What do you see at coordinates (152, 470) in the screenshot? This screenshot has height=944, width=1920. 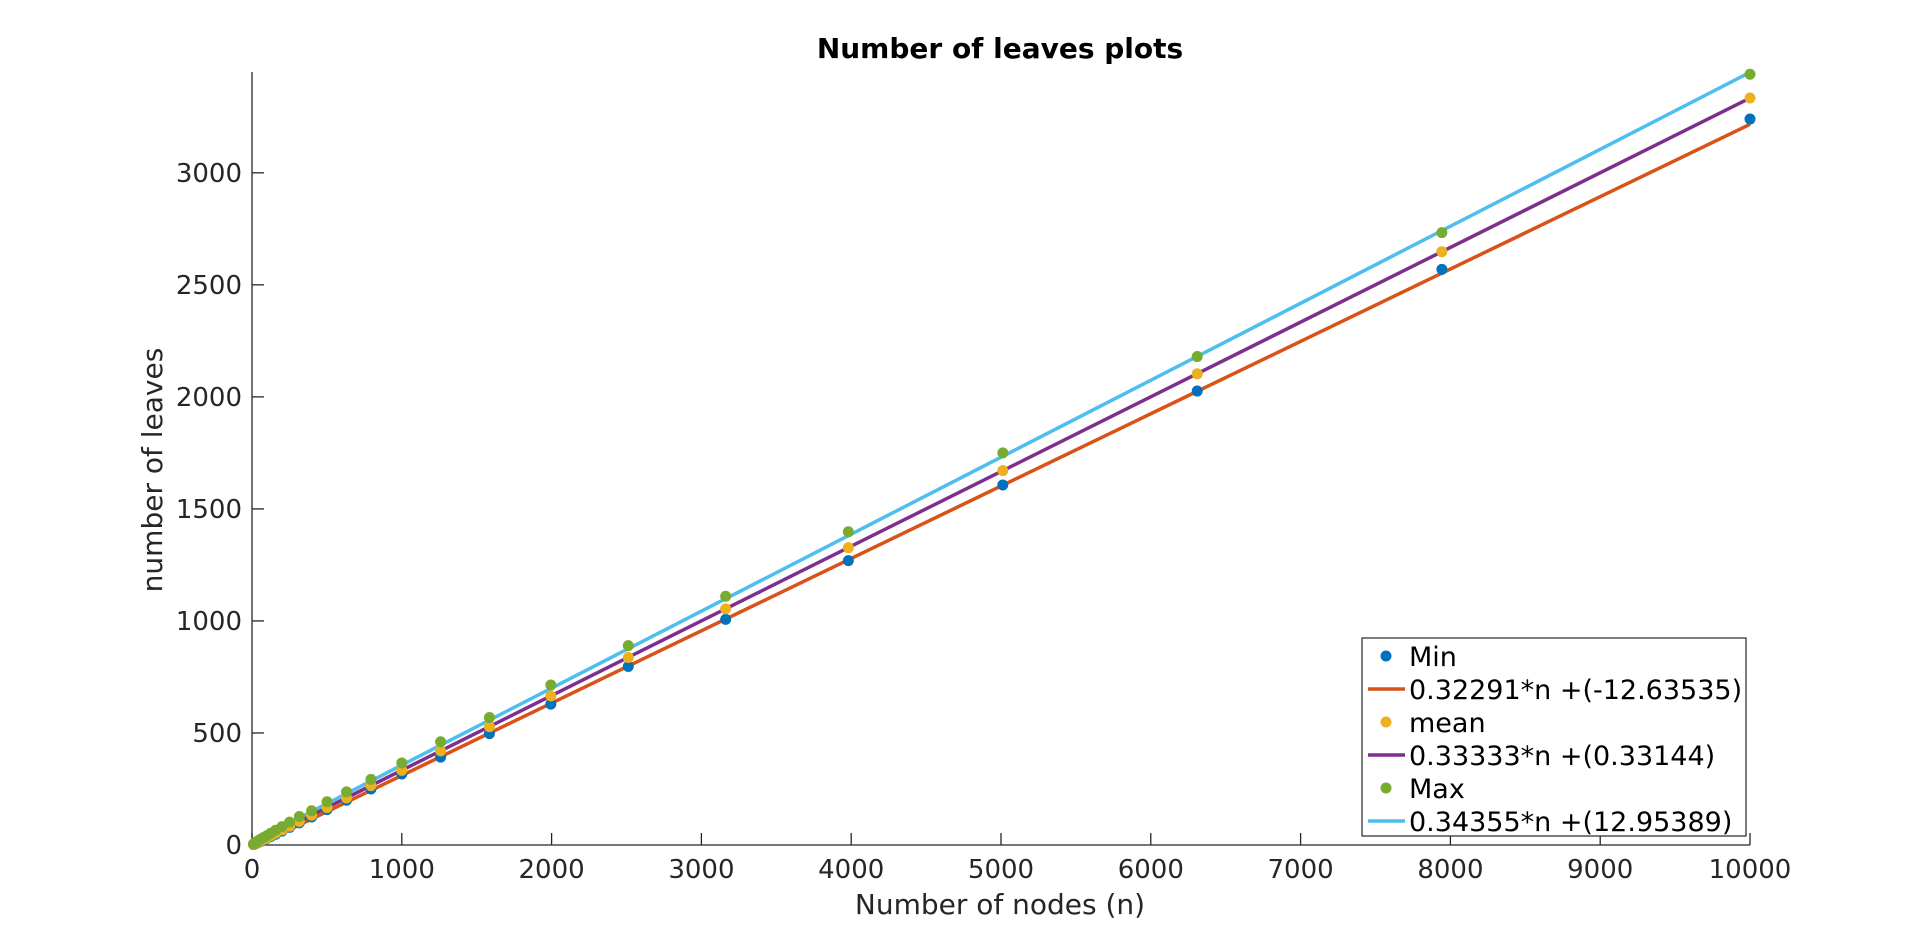 I see `y-axis-title: number of leaves` at bounding box center [152, 470].